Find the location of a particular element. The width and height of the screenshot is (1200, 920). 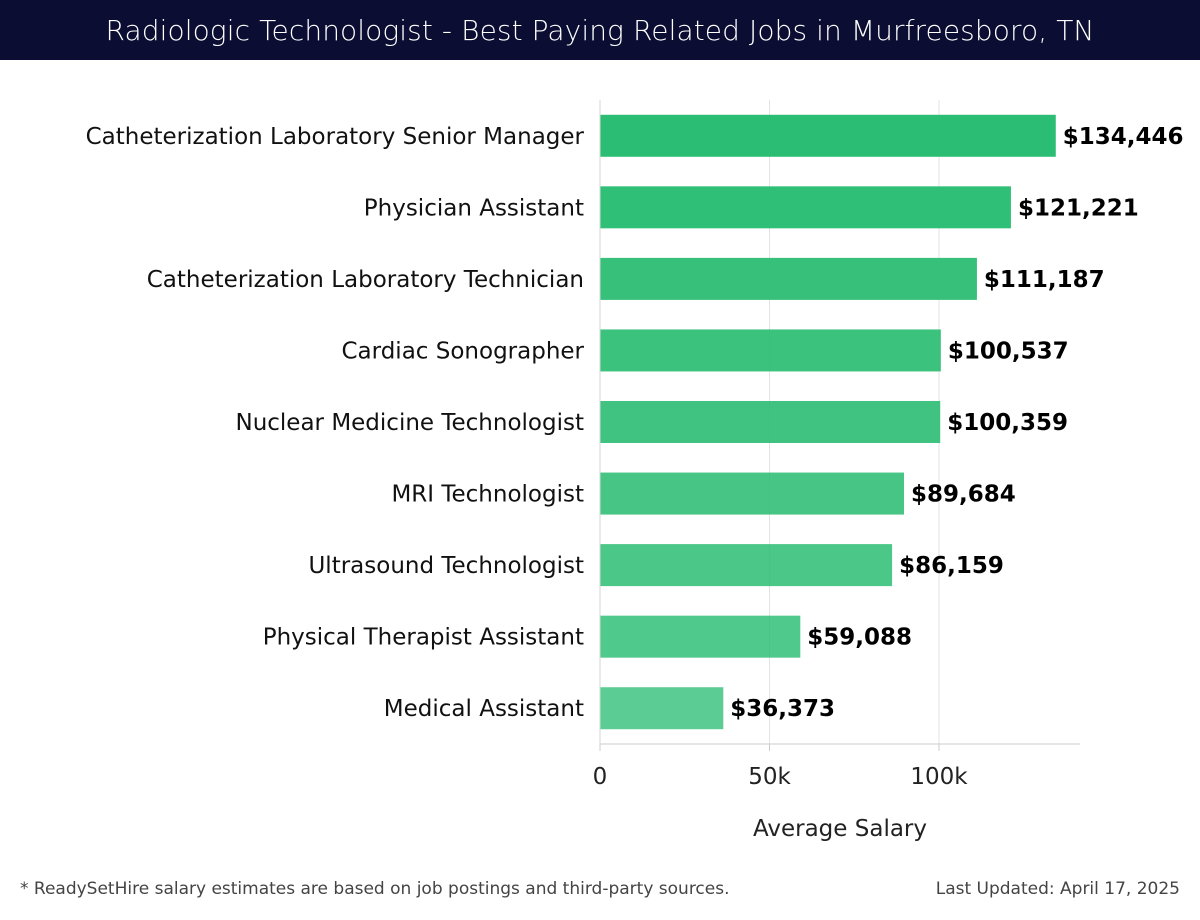

value-label: $100,537 is located at coordinates (1008, 351).